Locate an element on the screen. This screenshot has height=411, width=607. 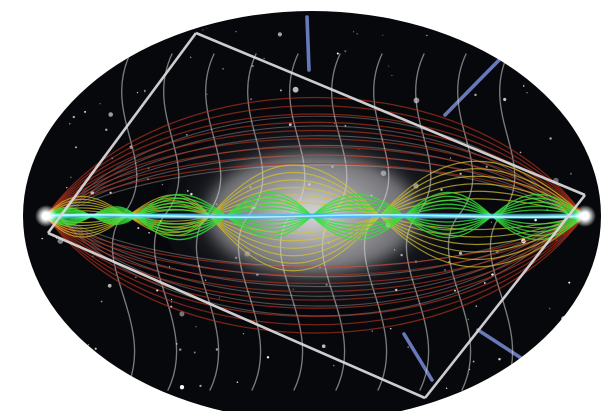
right-point-source is located at coordinates (585, 216).